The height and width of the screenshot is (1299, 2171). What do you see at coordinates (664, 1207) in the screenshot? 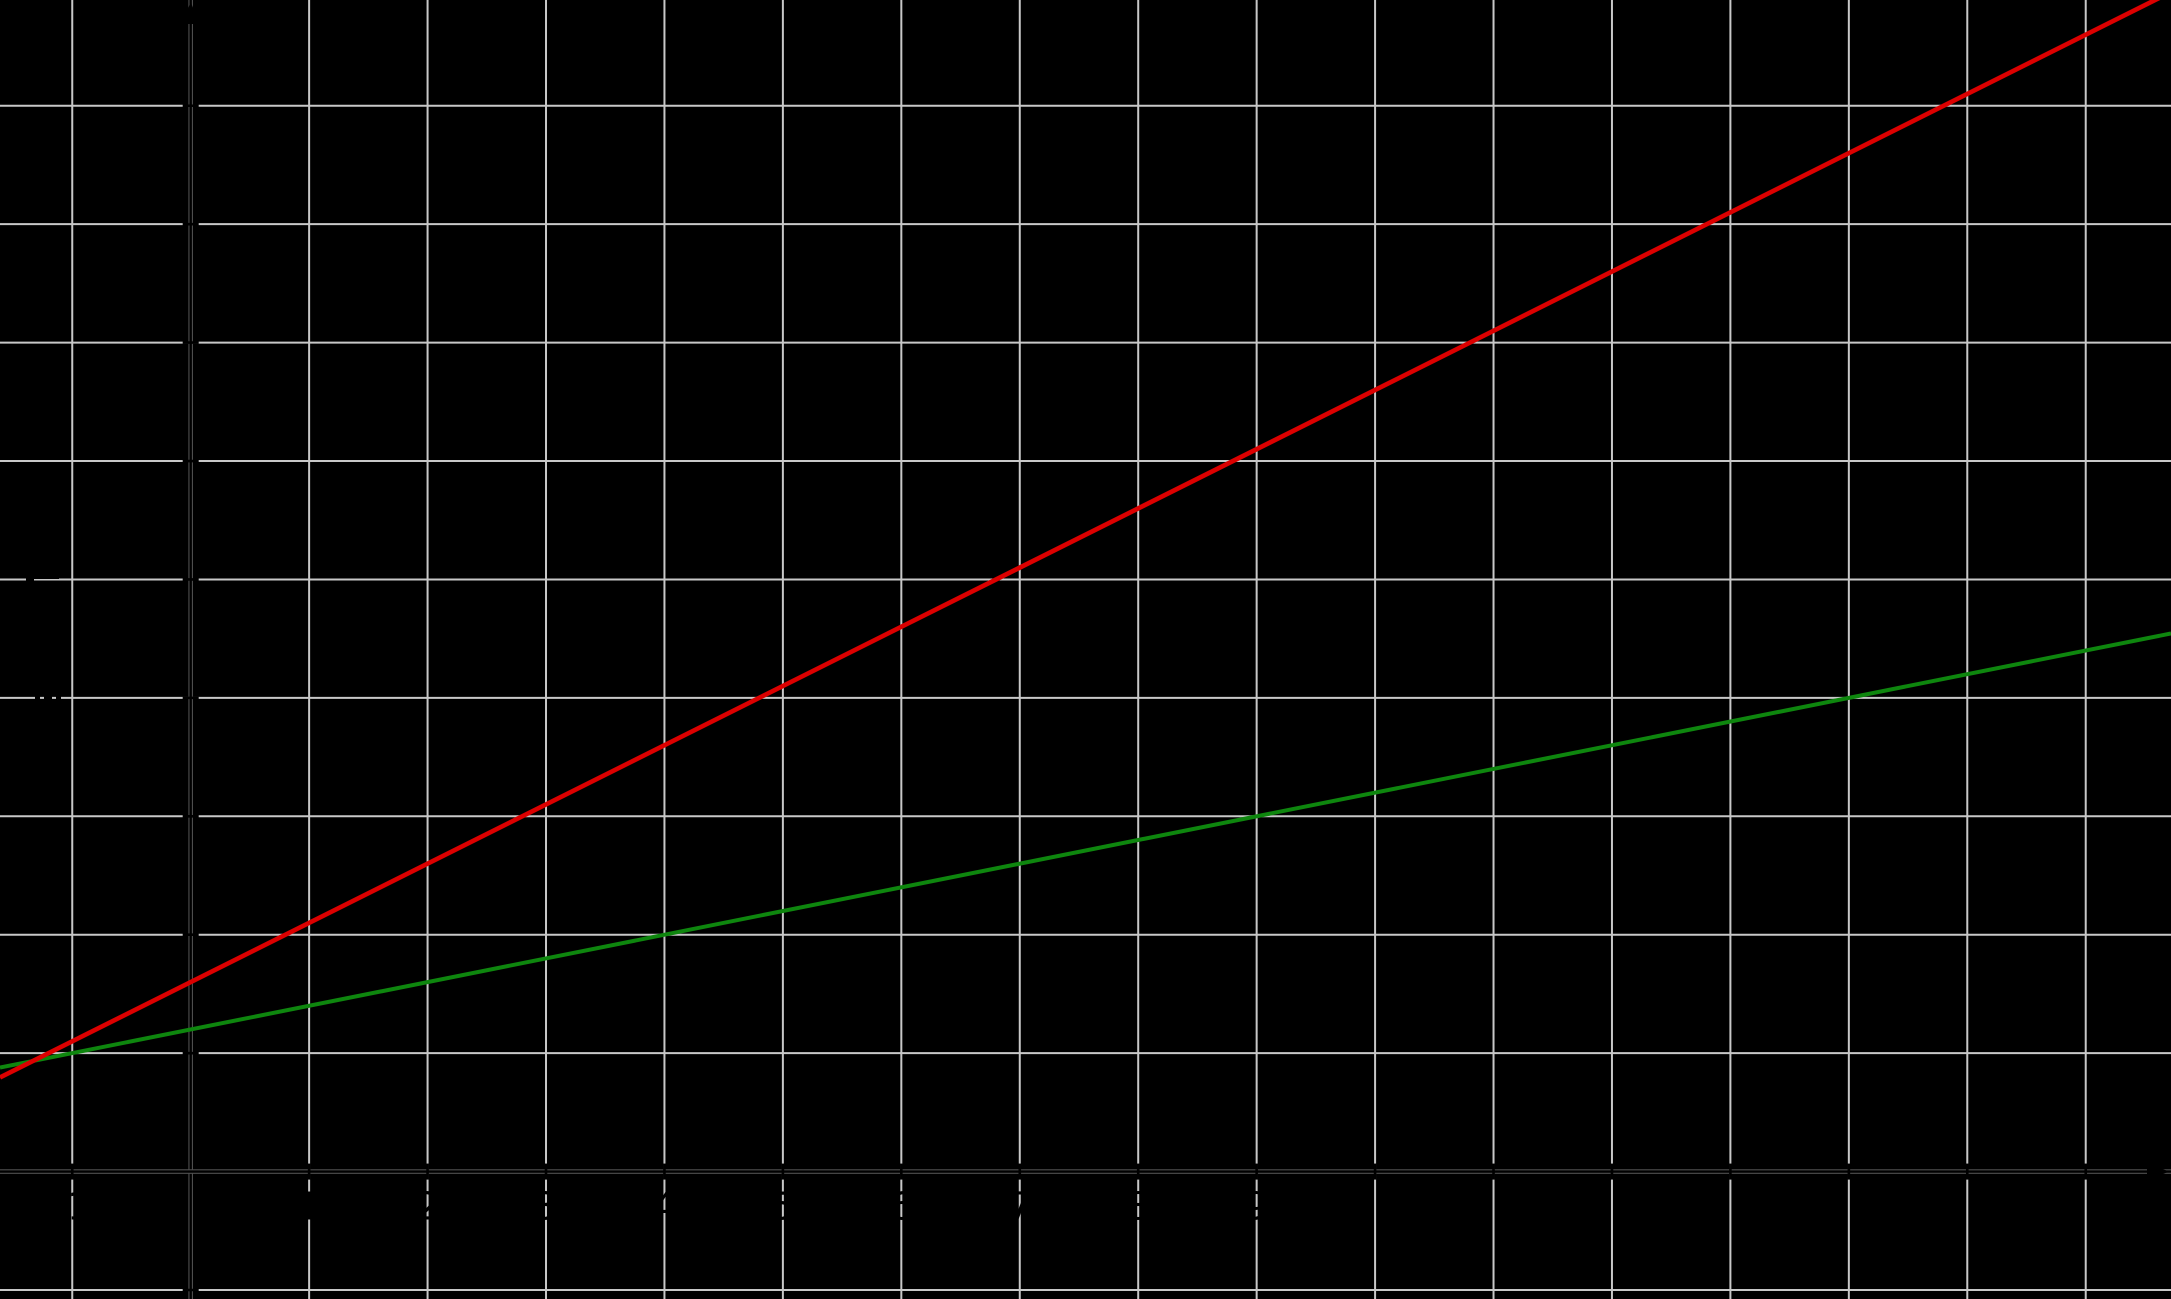
I see `x-tick-label: 4` at bounding box center [664, 1207].